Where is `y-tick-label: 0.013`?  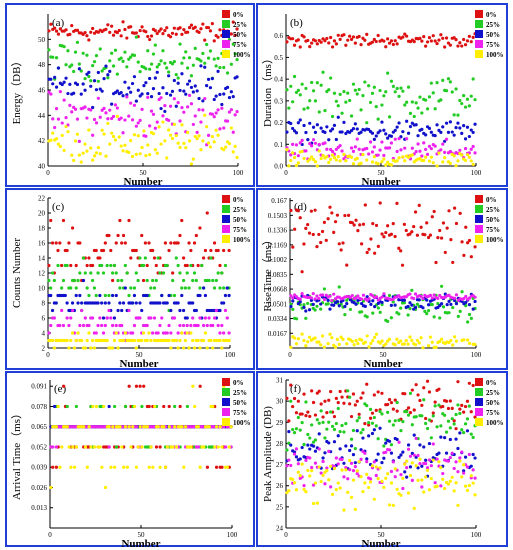
y-tick-label: 0.013 is located at coordinates (39, 508).